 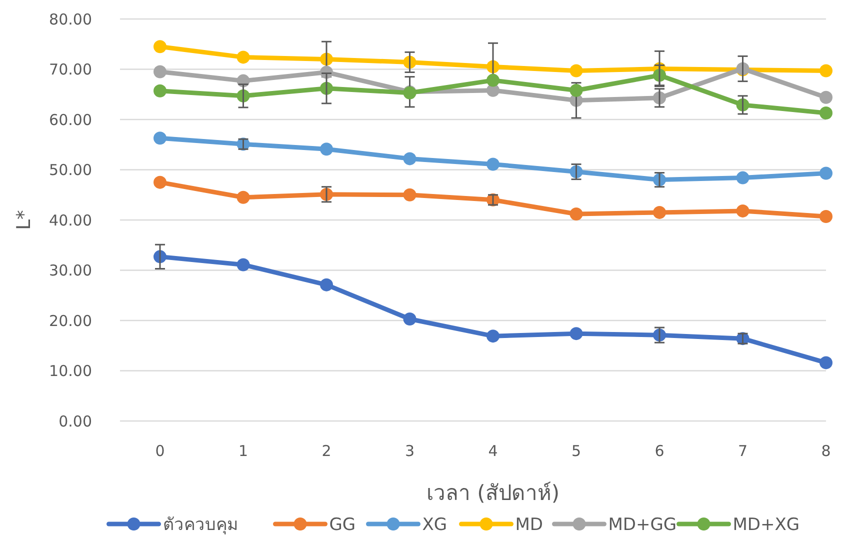 What do you see at coordinates (826, 451) in the screenshot?
I see `x-tick-label: 8` at bounding box center [826, 451].